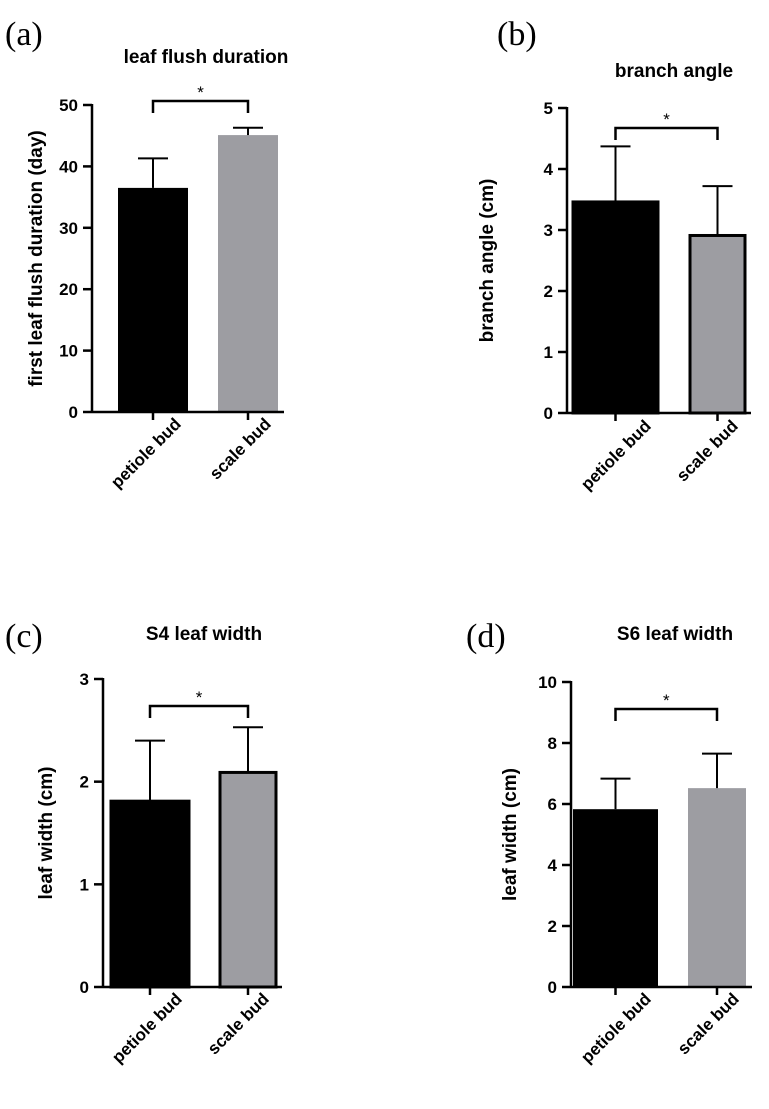 The image size is (769, 1109). Describe the element at coordinates (674, 71) in the screenshot. I see `chart-title: branch angle` at that location.